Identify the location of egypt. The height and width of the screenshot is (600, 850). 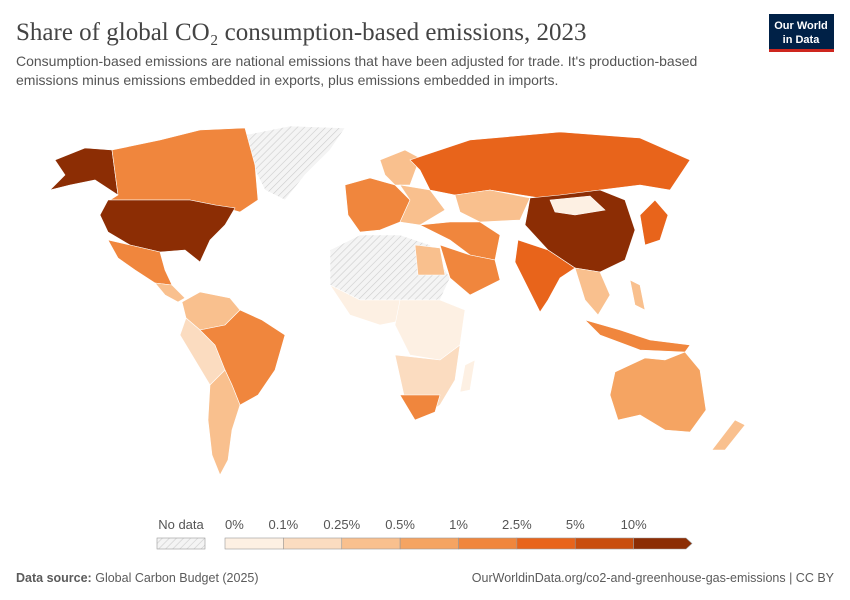
(430, 260).